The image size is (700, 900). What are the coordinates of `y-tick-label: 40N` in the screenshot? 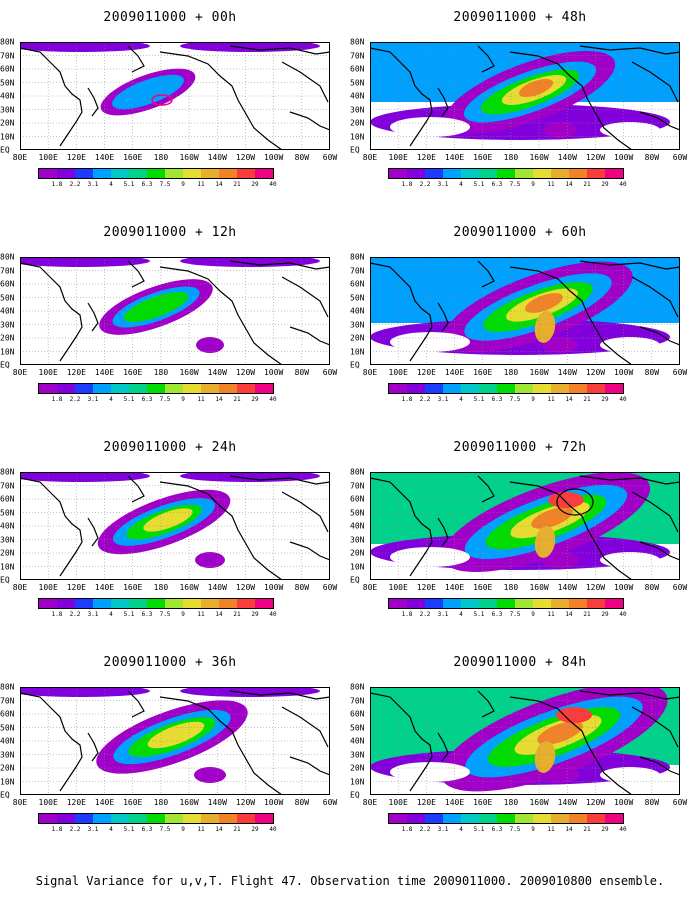 It's located at (7, 526).